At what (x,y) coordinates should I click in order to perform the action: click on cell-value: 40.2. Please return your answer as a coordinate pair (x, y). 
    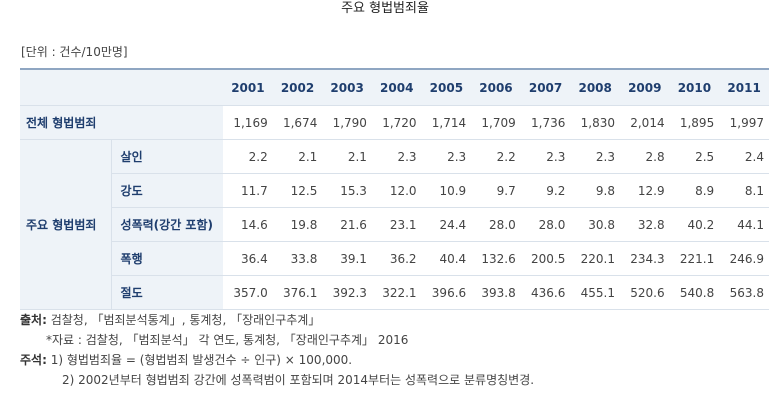
    Looking at the image, I should click on (694, 224).